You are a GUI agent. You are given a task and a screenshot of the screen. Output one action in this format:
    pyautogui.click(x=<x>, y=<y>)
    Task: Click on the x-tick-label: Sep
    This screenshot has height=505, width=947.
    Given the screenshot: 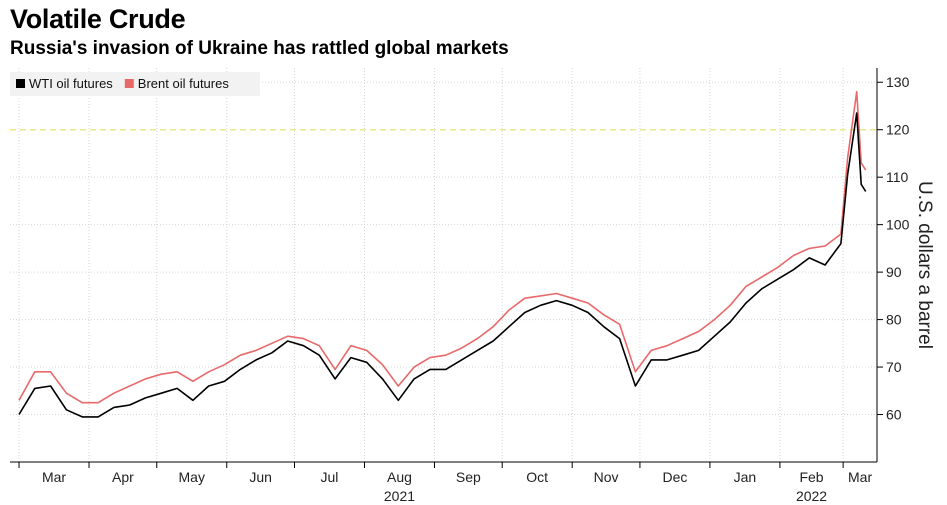 What is the action you would take?
    pyautogui.click(x=468, y=477)
    